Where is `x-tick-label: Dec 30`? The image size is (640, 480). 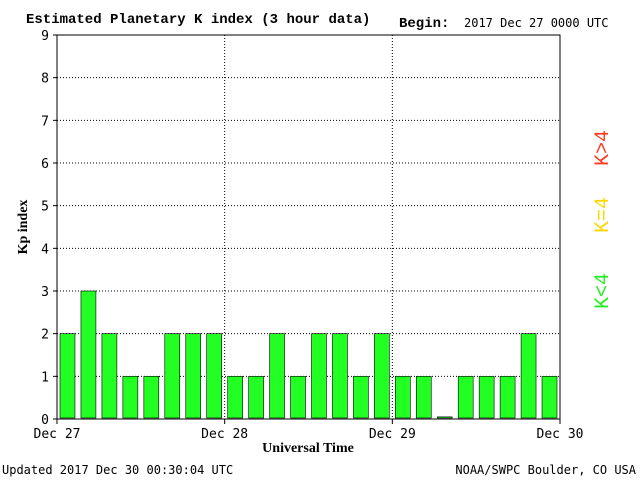
x-tick-label: Dec 30 is located at coordinates (560, 434).